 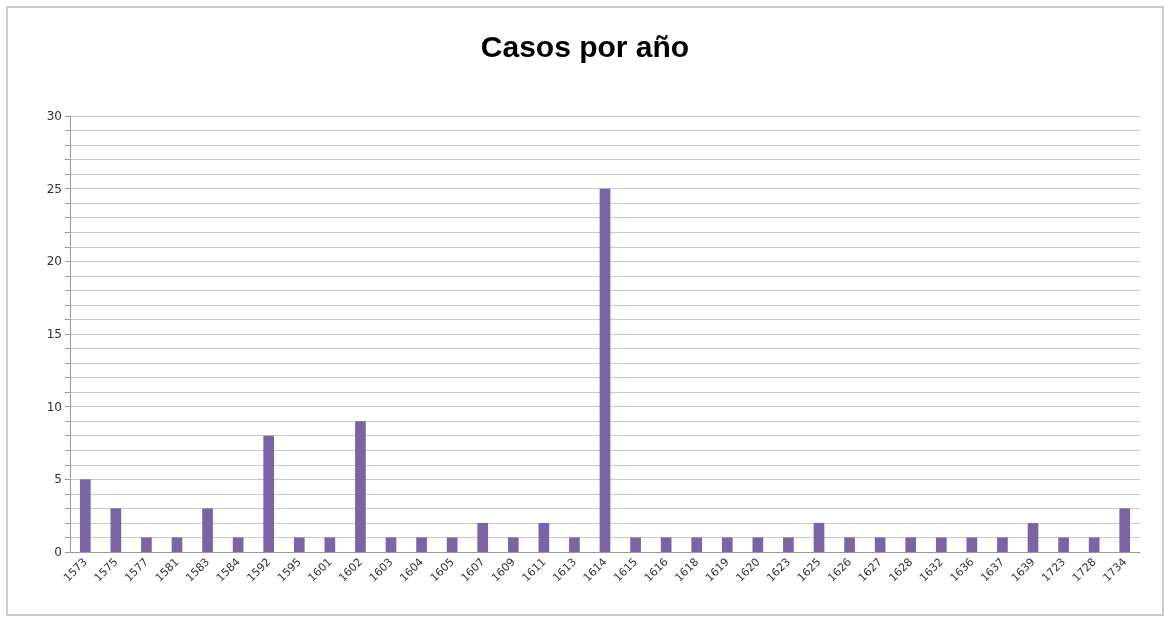 What do you see at coordinates (58, 552) in the screenshot?
I see `y-tick-label: 0` at bounding box center [58, 552].